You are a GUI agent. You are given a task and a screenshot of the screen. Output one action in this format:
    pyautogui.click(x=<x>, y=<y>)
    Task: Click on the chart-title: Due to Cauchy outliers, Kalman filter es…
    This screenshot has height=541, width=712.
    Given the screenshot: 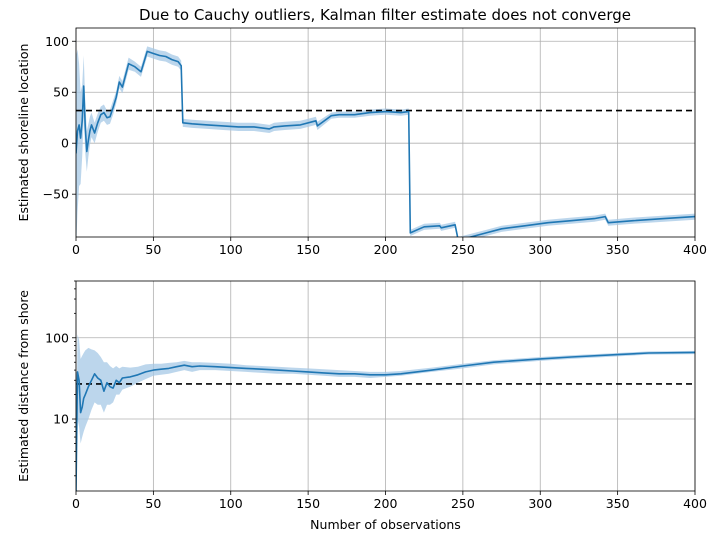 What is the action you would take?
    pyautogui.click(x=385, y=15)
    